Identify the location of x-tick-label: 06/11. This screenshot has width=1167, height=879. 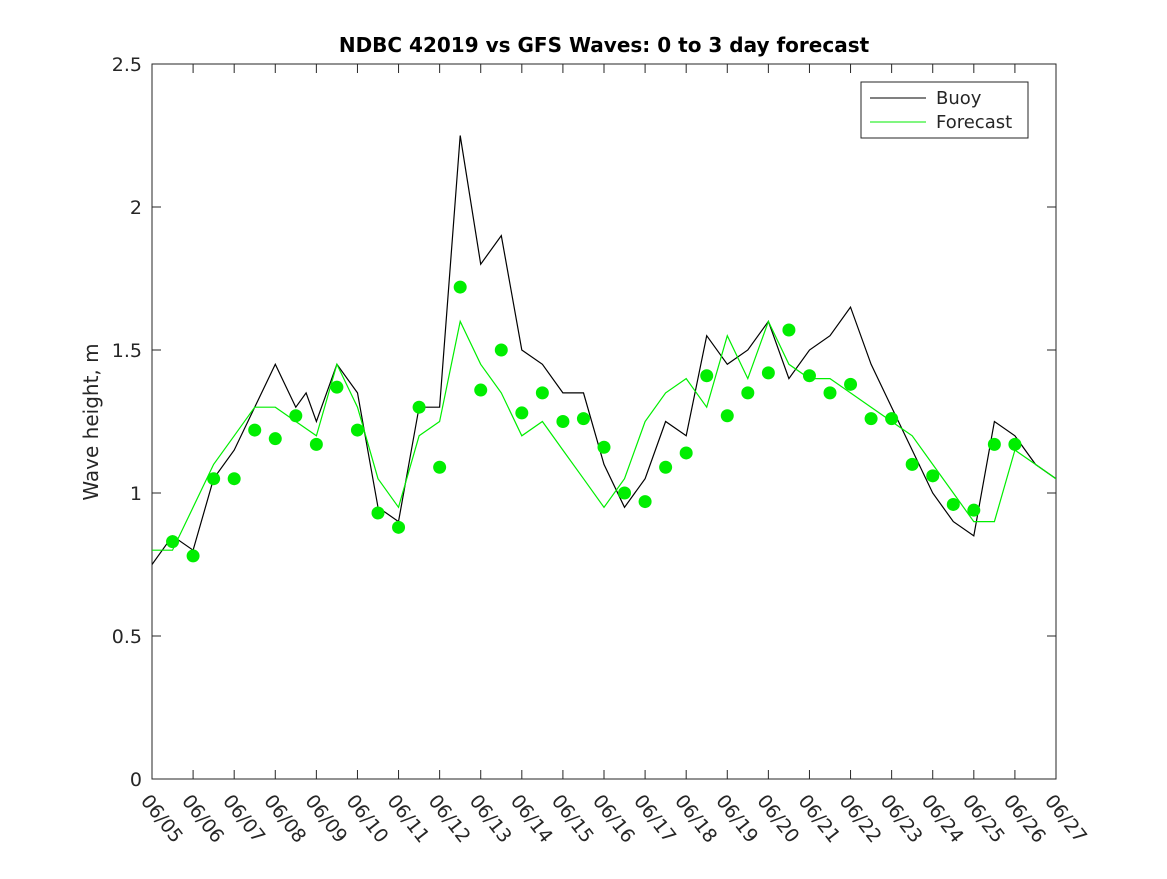
(408, 819).